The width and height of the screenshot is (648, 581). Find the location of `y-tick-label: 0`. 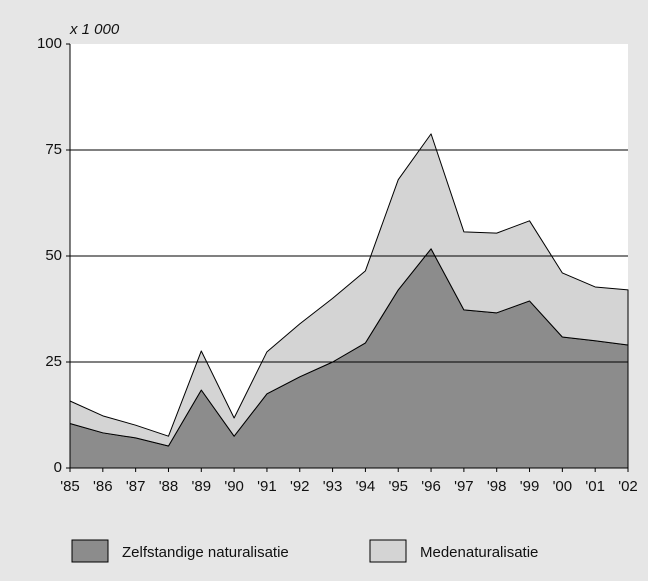

y-tick-label: 0 is located at coordinates (58, 467).